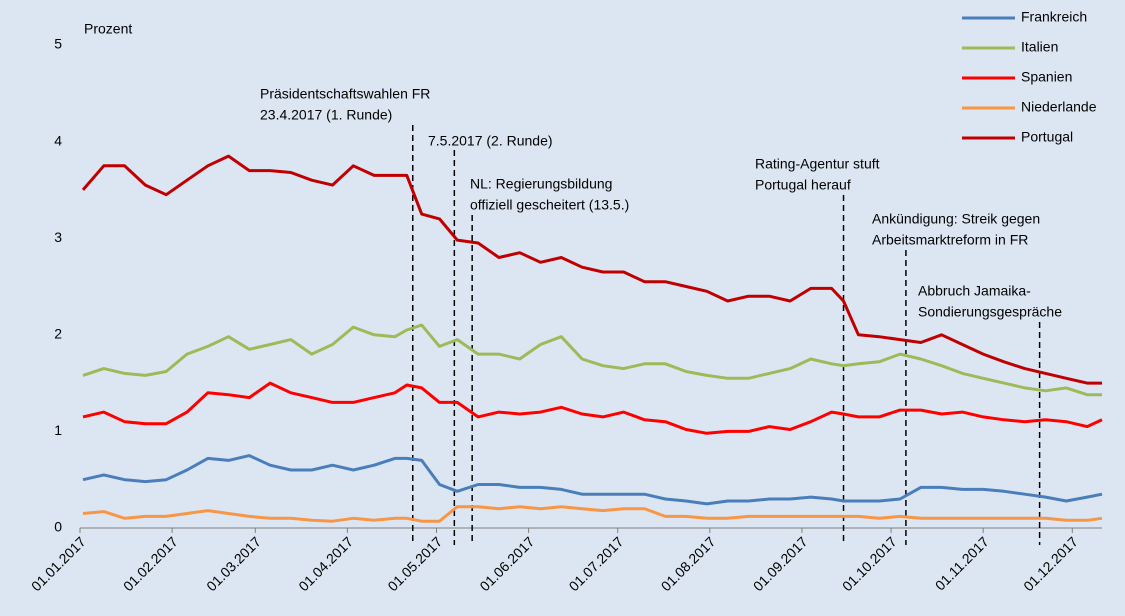 The height and width of the screenshot is (616, 1125). I want to click on y-tick-label: 1, so click(58, 430).